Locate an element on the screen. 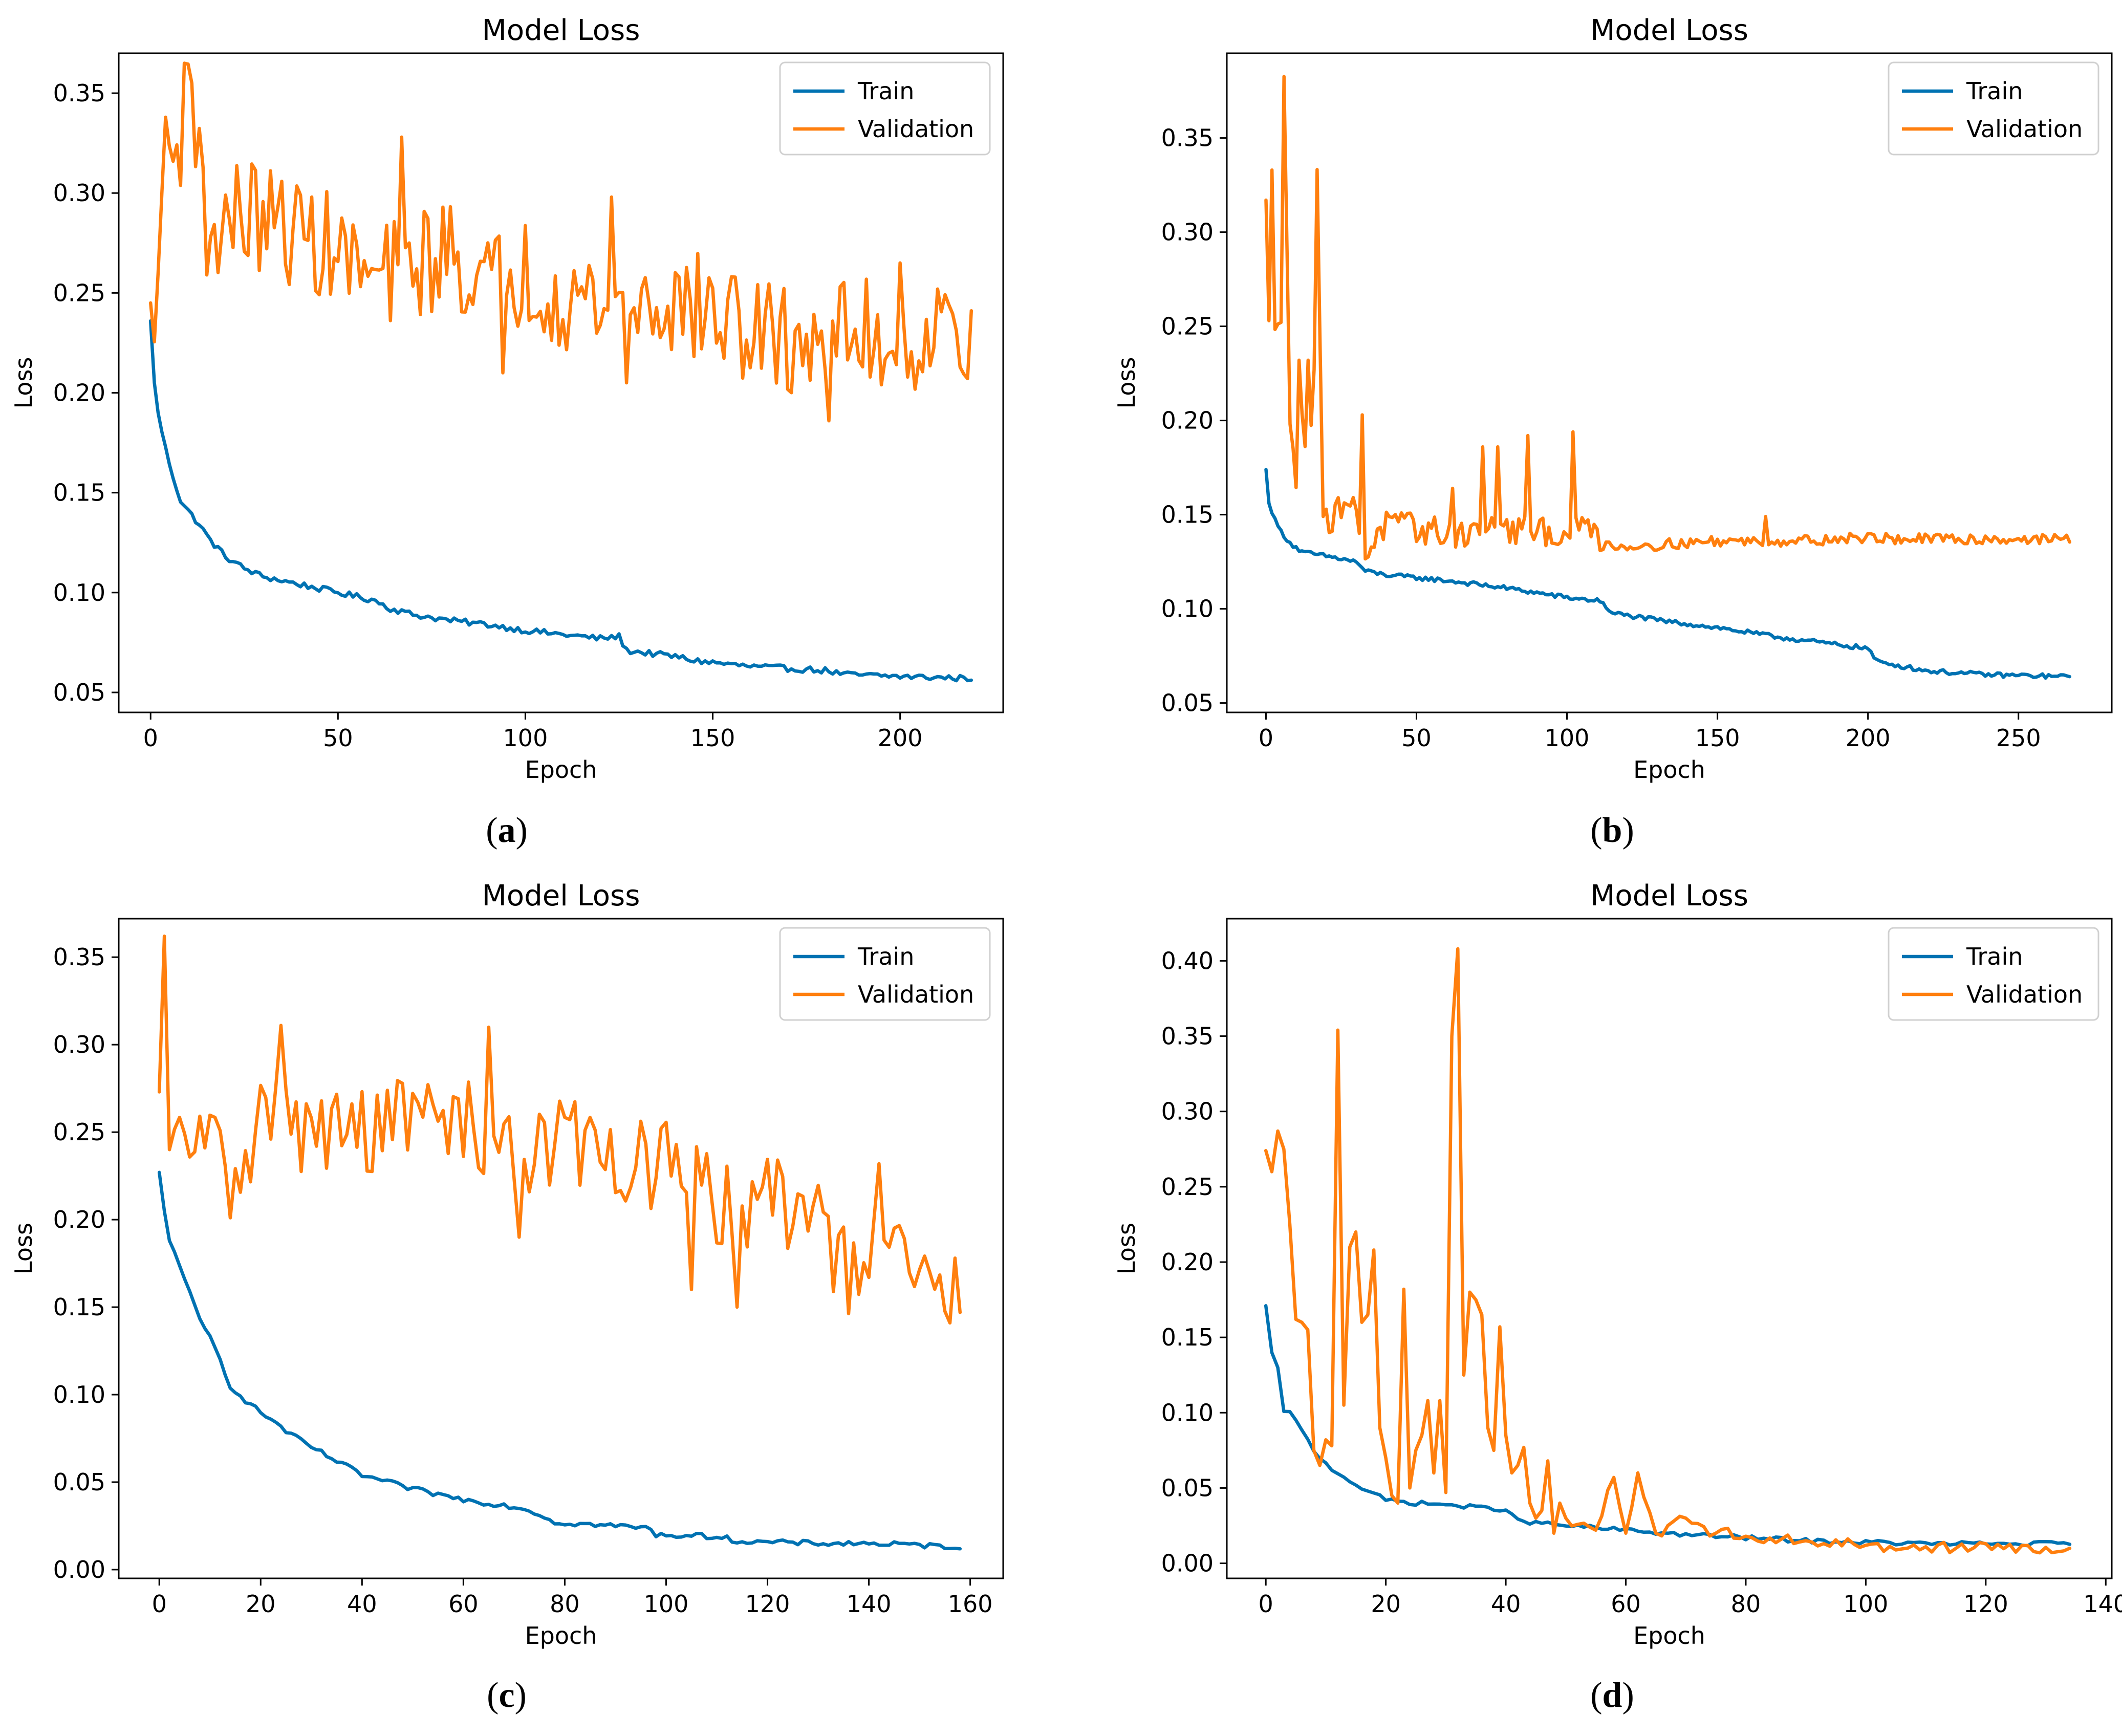 The image size is (2122, 1736). x-tick-label: 250 is located at coordinates (2018, 738).